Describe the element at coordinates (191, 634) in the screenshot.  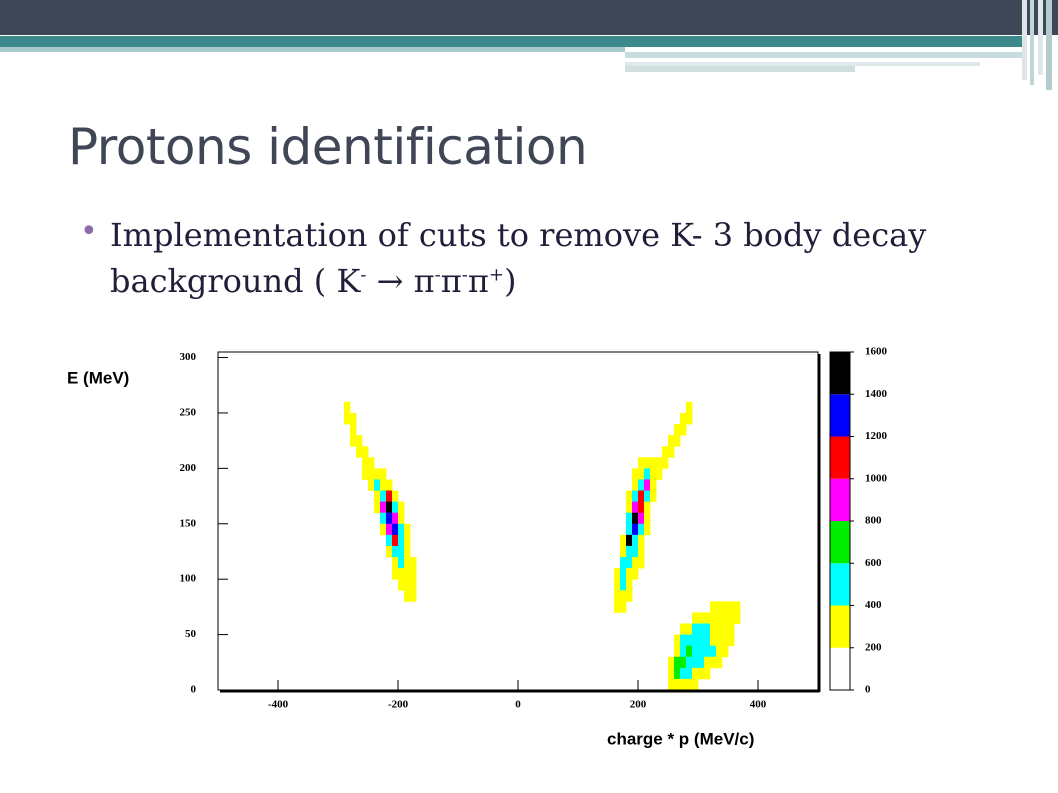
I see `y-tick-label: 50` at that location.